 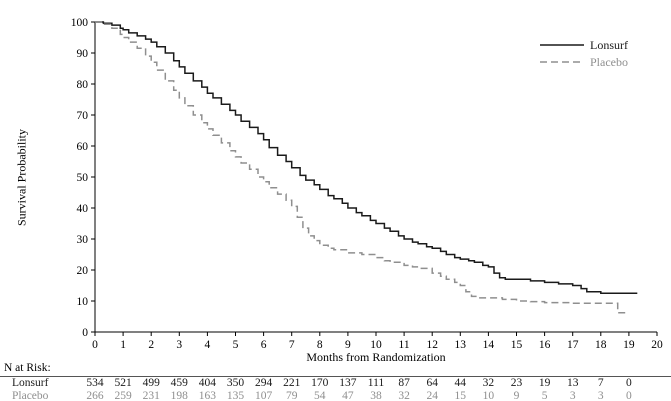 What do you see at coordinates (151, 383) in the screenshot?
I see `risk-value: 499` at bounding box center [151, 383].